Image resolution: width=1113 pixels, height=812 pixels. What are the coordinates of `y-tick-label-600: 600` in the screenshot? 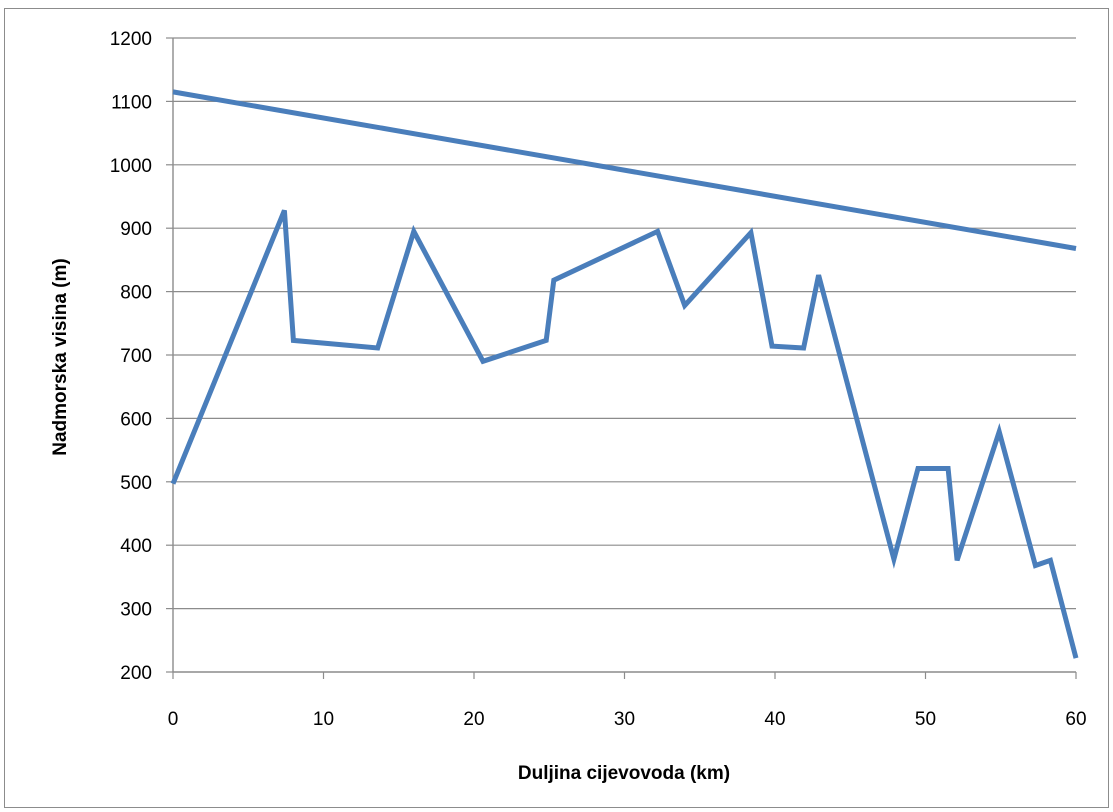 It's located at (136, 419).